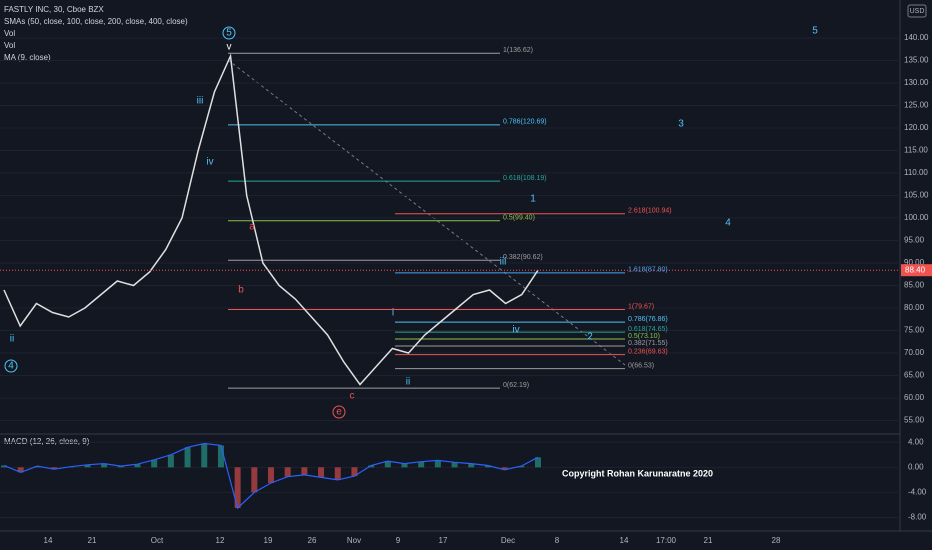 The width and height of the screenshot is (932, 550). I want to click on x-tick-label: Nov, so click(354, 540).